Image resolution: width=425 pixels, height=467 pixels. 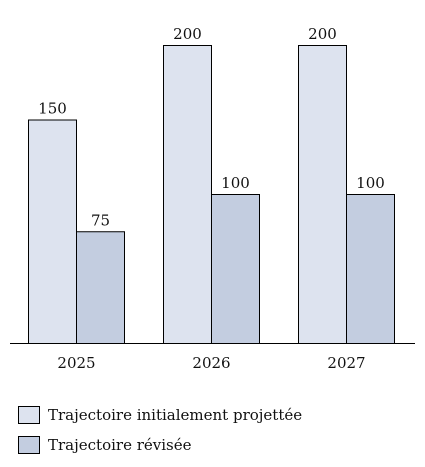 I want to click on bar-revised-2025, so click(x=100, y=287).